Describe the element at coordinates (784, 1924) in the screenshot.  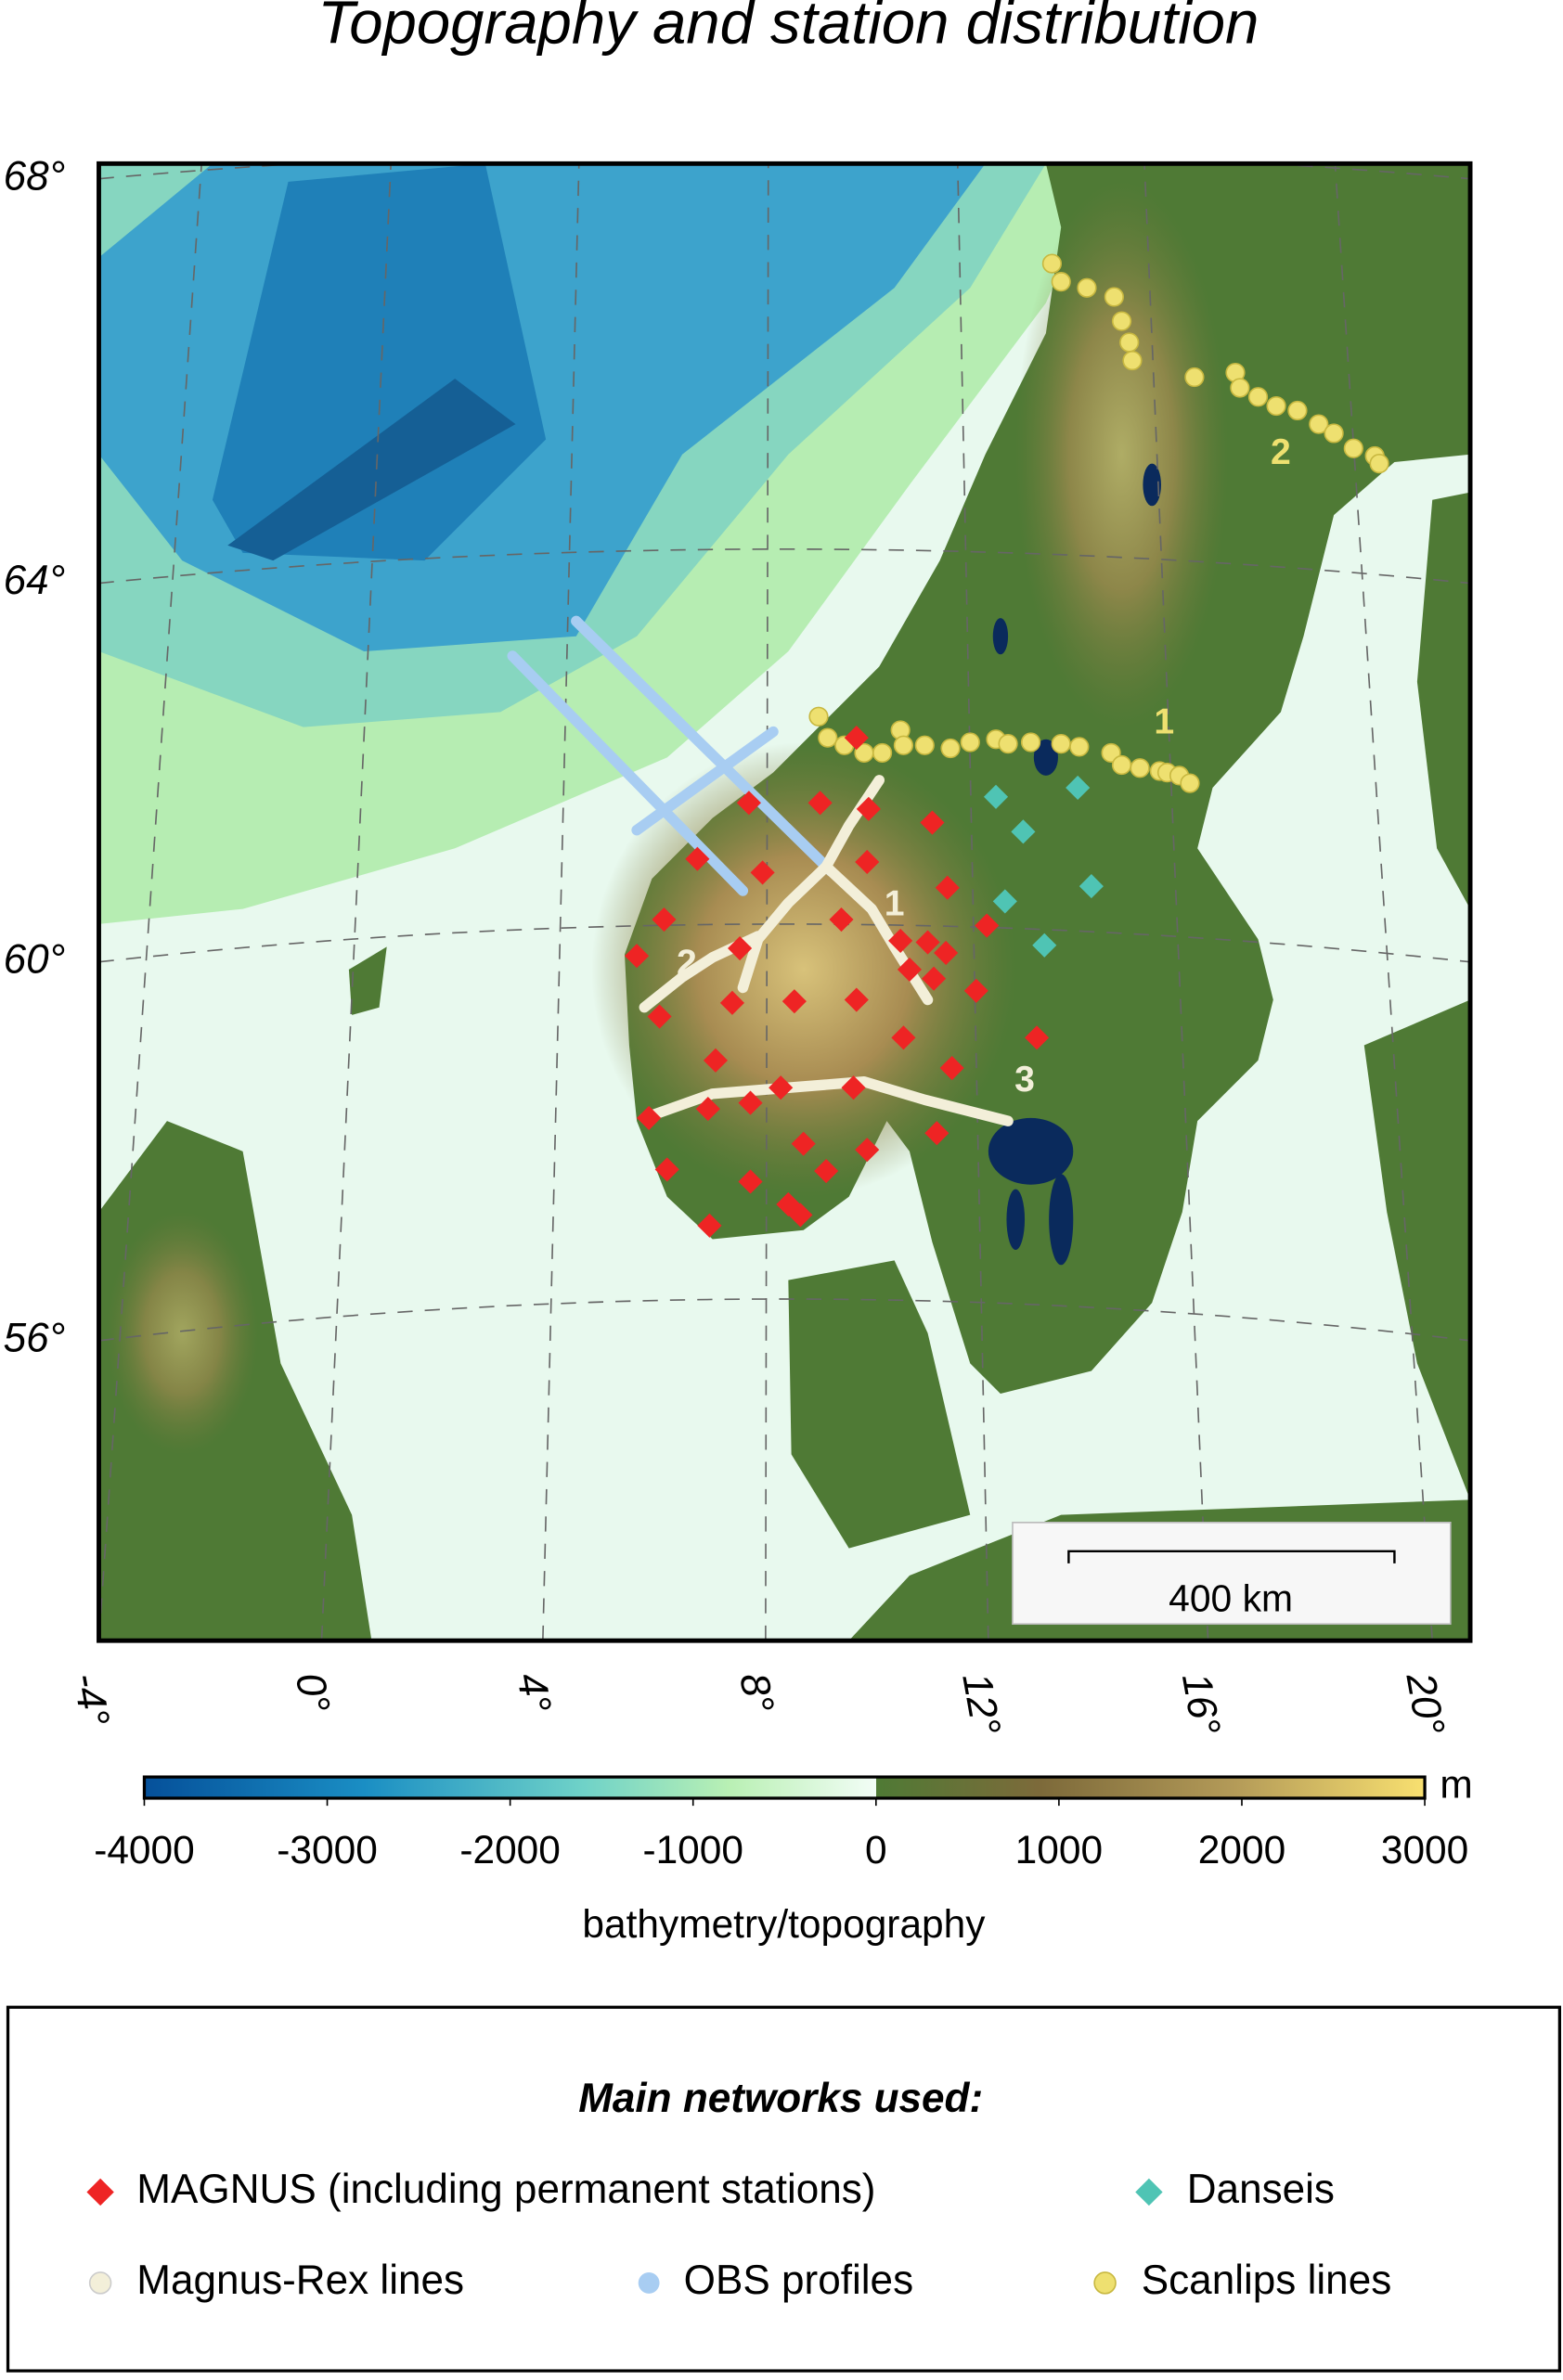
I see `colorbar-label: bathymetry/topography` at that location.